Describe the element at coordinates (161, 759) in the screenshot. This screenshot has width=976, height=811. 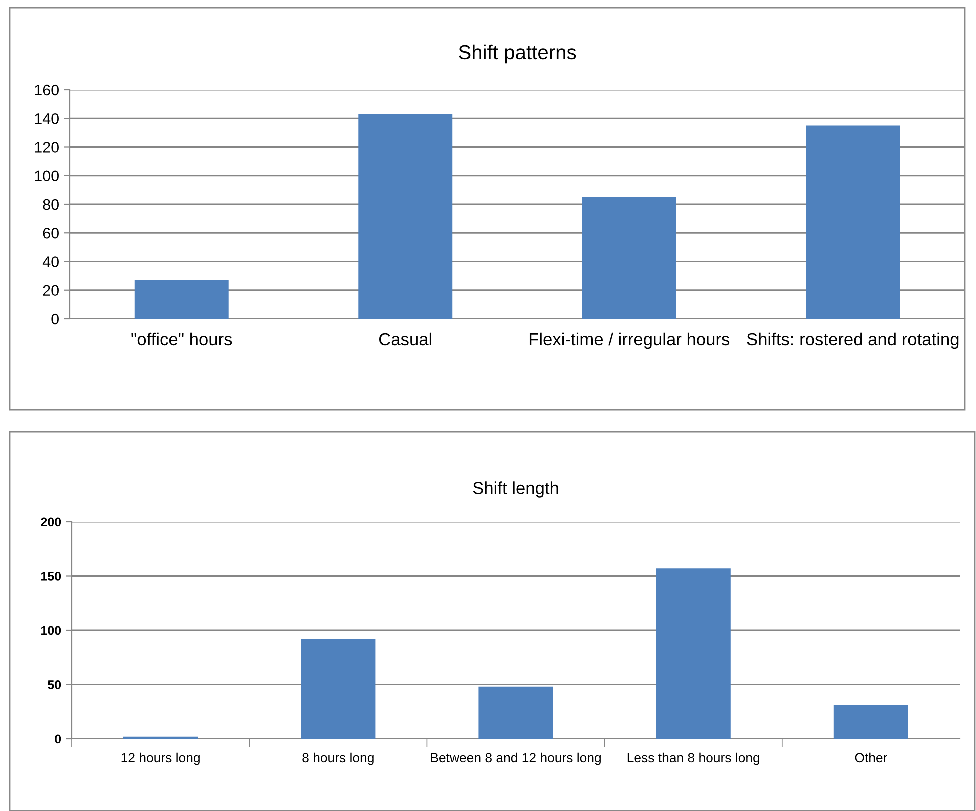
I see `x-tick-label: 12 hours long` at that location.